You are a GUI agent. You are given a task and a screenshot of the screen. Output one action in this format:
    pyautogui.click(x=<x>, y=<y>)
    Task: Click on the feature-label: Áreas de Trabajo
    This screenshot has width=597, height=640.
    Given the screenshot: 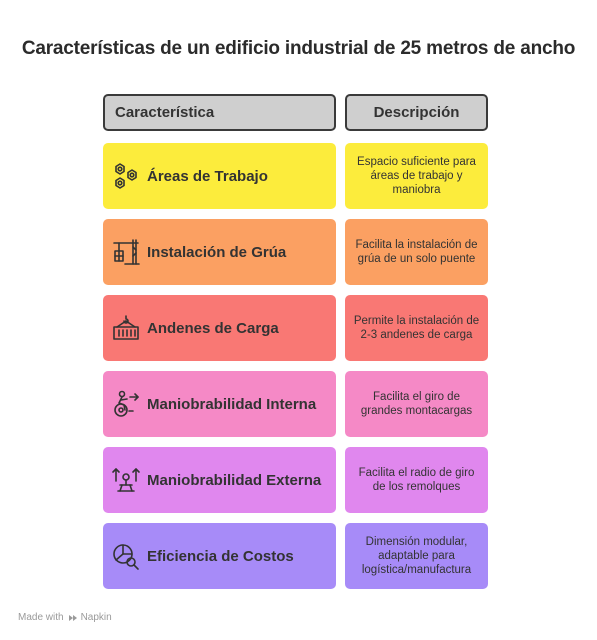 What is the action you would take?
    pyautogui.click(x=207, y=176)
    